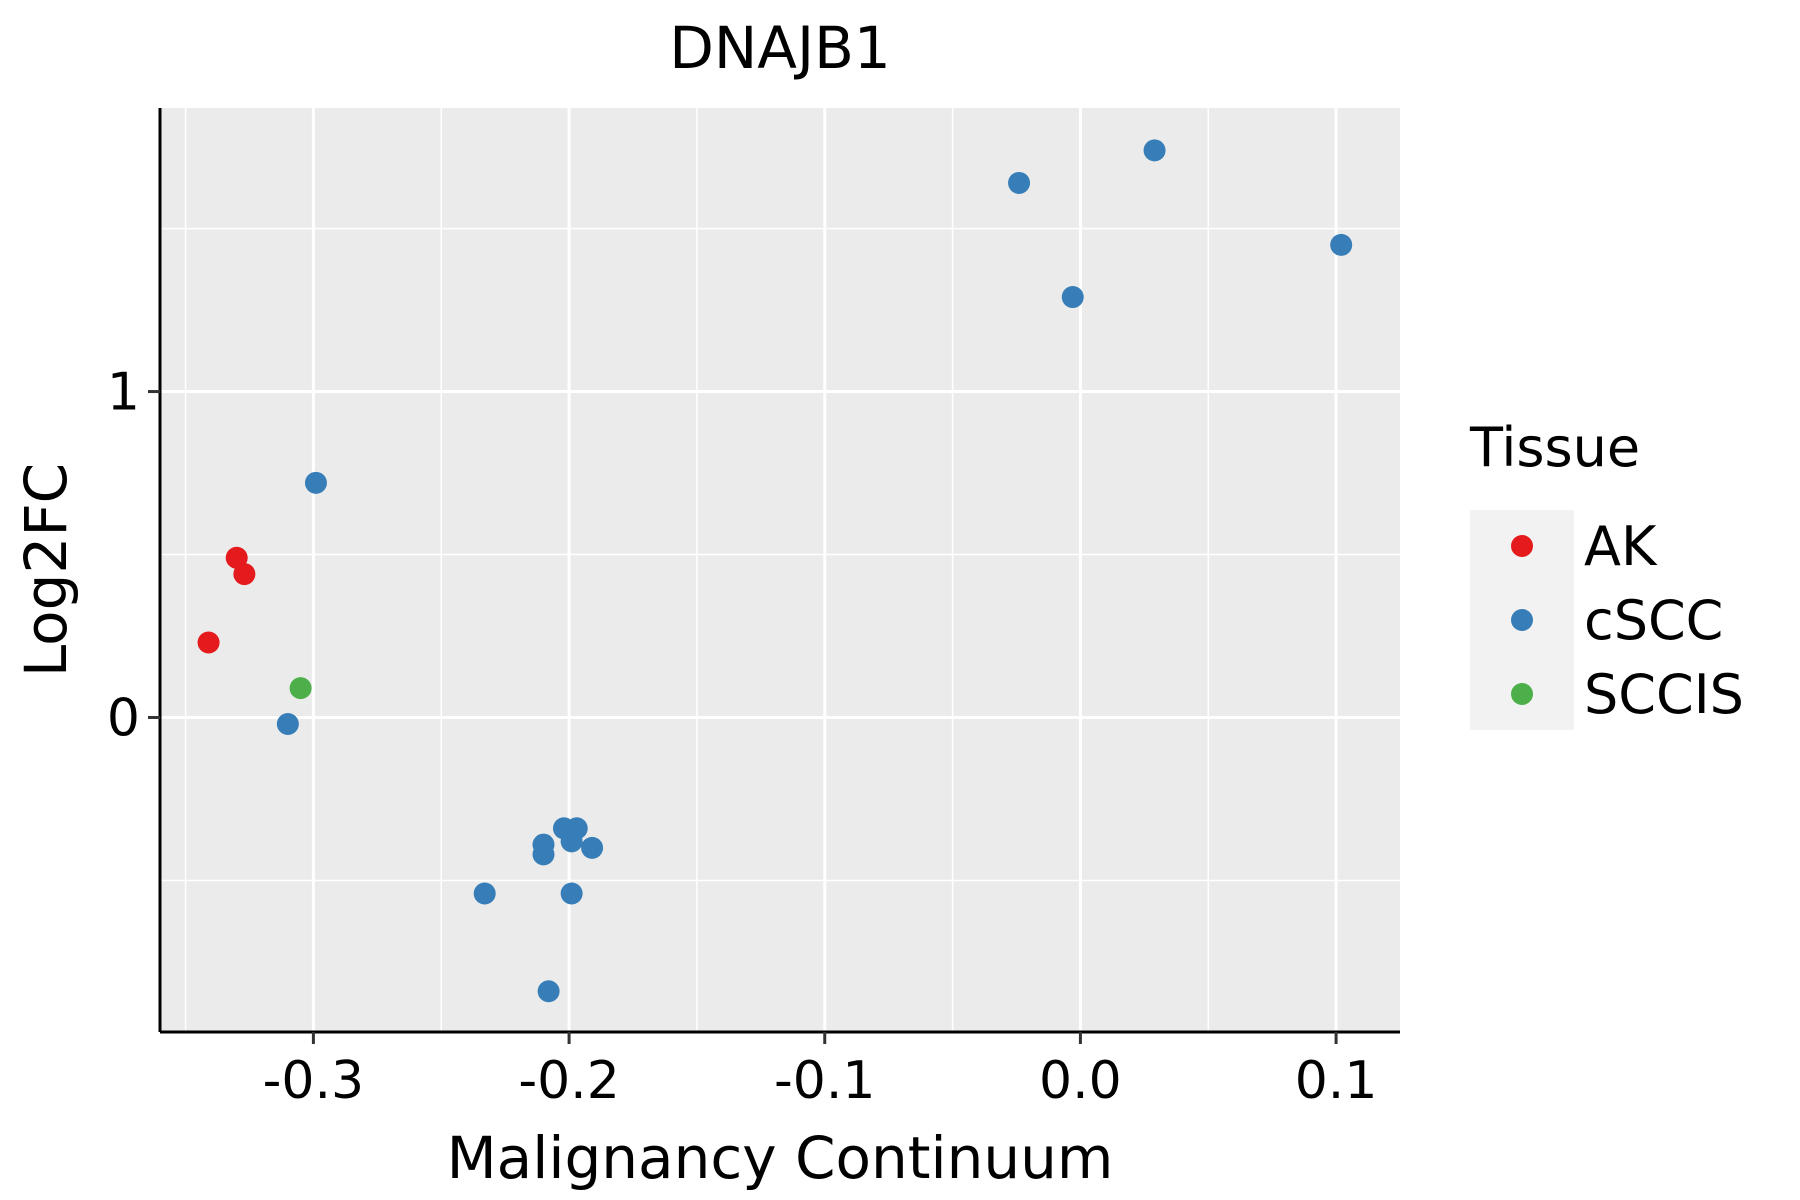 This screenshot has height=1200, width=1800. What do you see at coordinates (1336, 1081) in the screenshot?
I see `x-tick-label: 0.1` at bounding box center [1336, 1081].